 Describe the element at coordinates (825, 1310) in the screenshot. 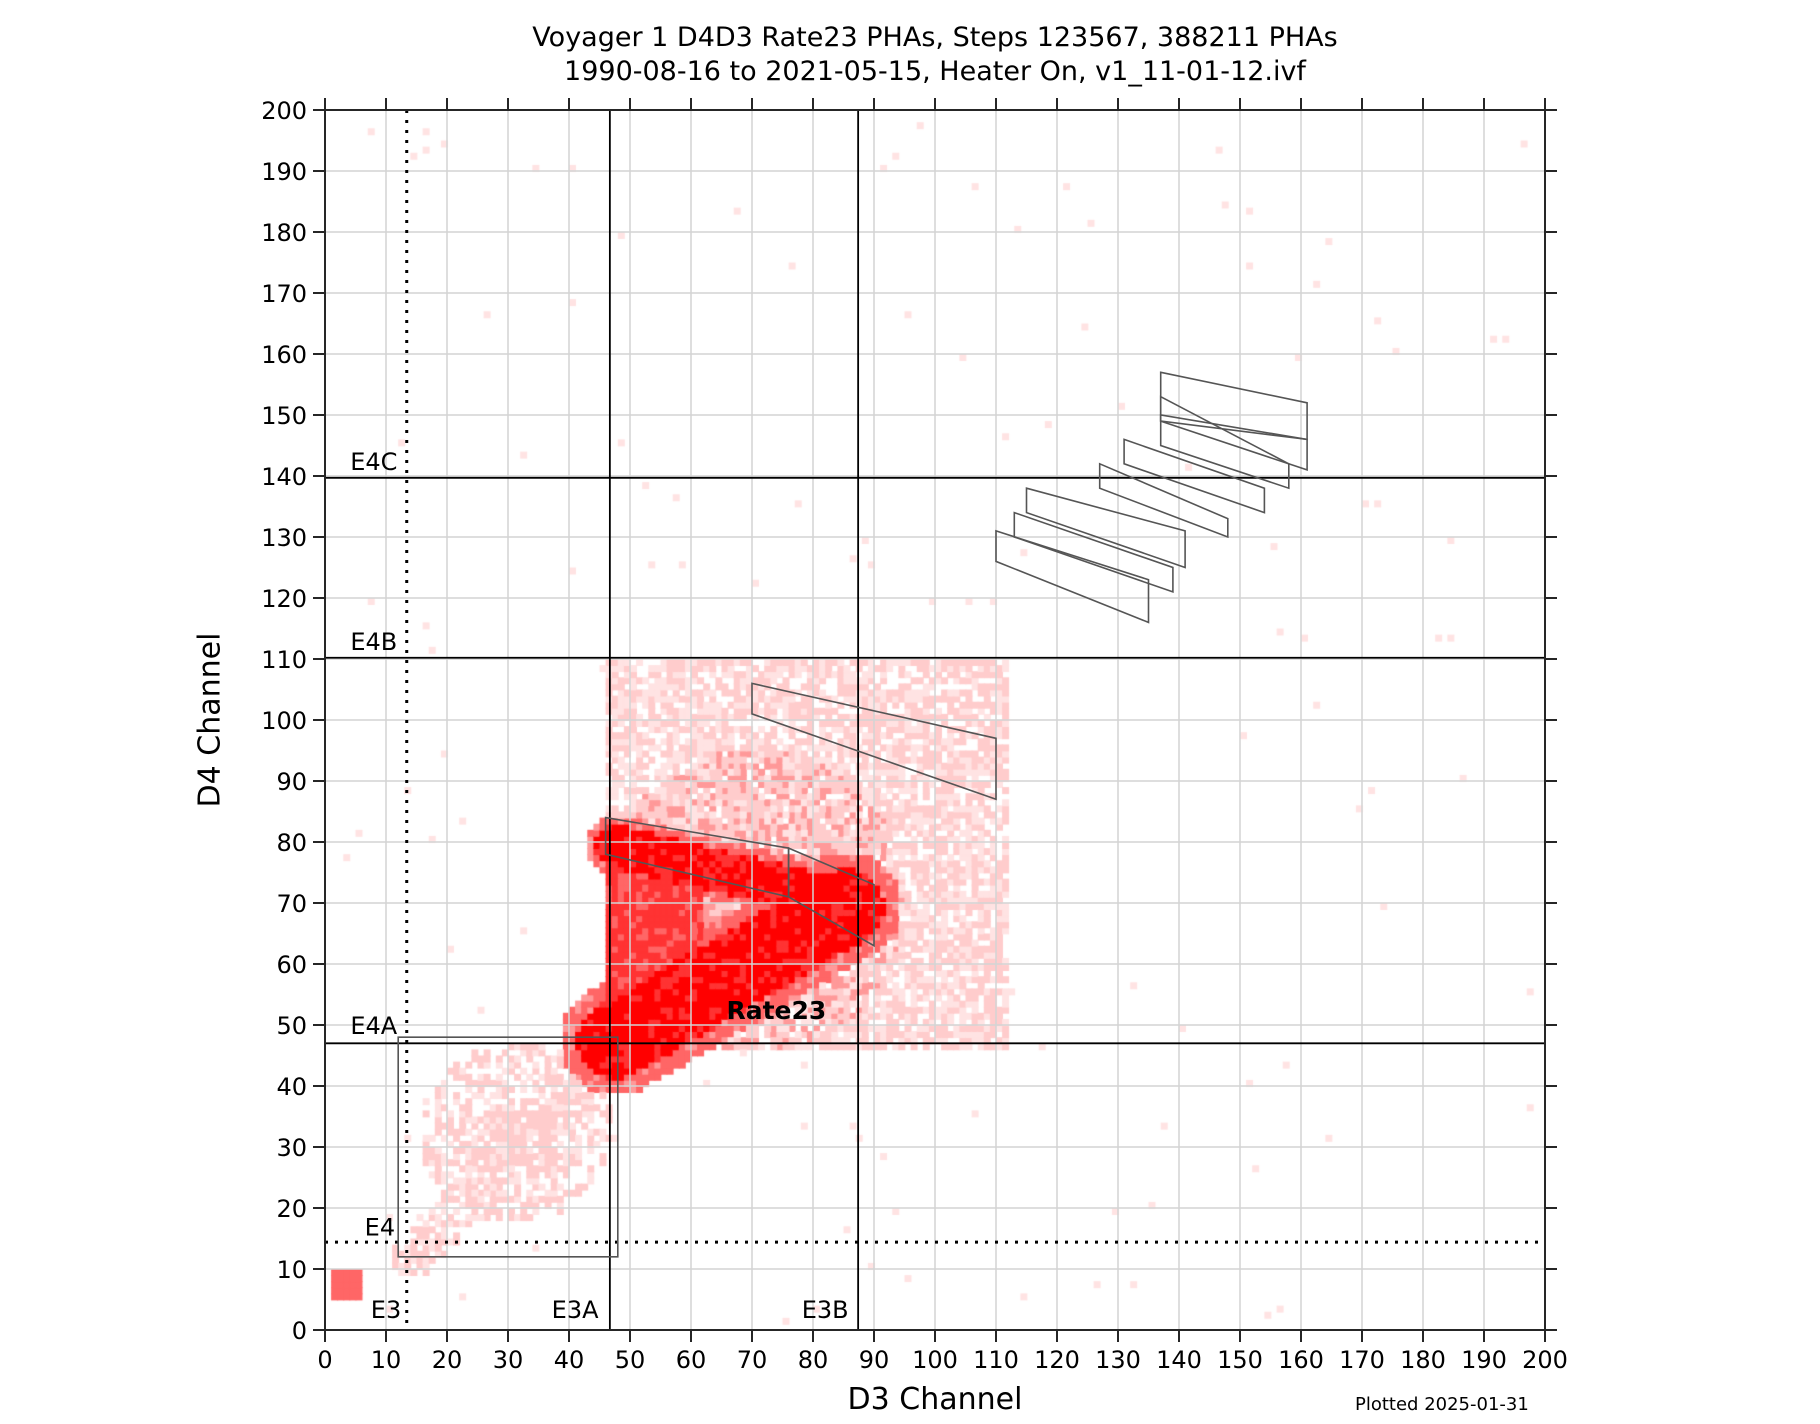

I see `label-e3b: E3B` at that location.